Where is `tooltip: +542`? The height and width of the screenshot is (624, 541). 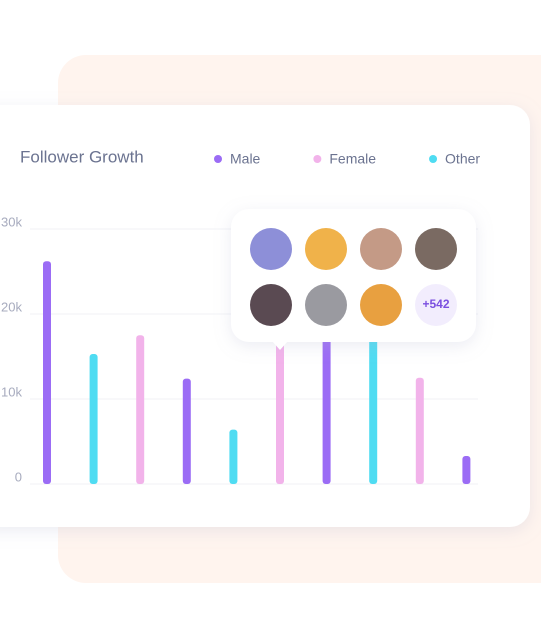 tooltip: +542 is located at coordinates (353, 279).